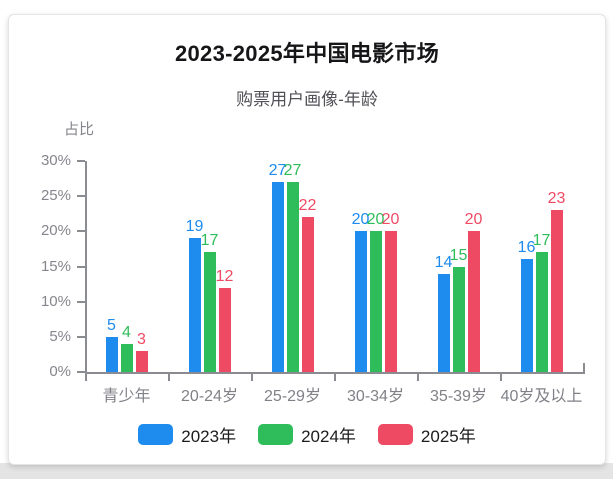 The height and width of the screenshot is (479, 613). I want to click on x-axis-end-tick, so click(584, 367).